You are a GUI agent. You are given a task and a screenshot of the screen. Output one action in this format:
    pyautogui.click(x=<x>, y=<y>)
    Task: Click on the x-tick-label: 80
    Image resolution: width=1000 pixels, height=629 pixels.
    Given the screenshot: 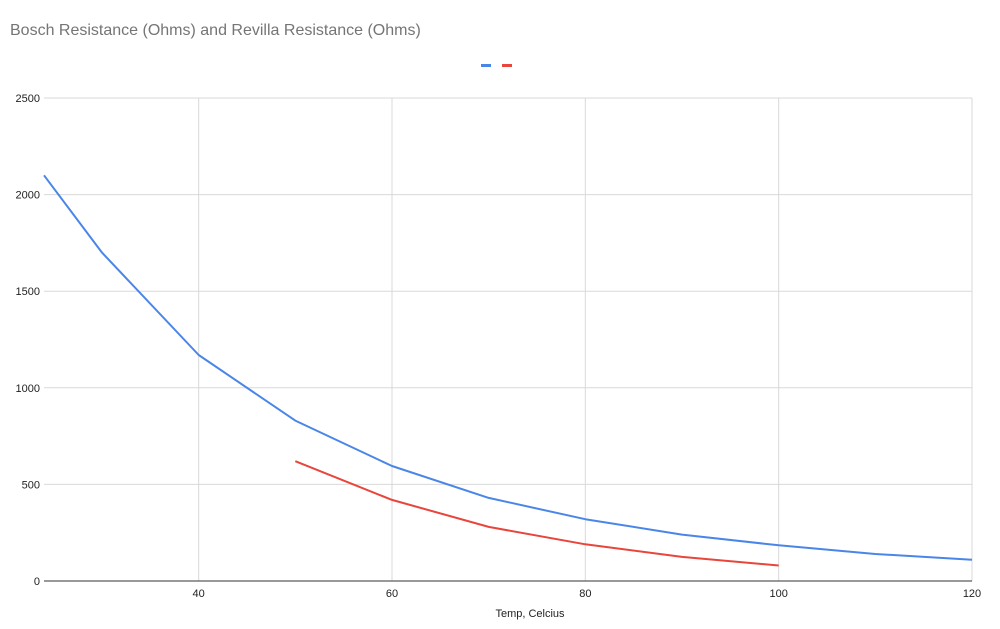 What is the action you would take?
    pyautogui.click(x=585, y=594)
    